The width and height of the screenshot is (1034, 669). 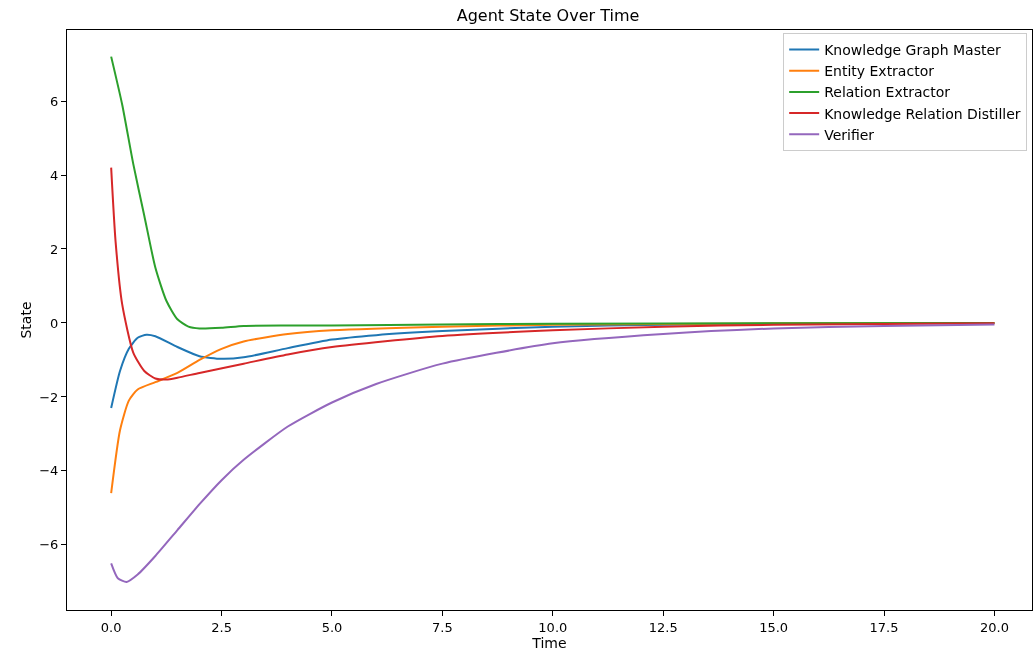 I want to click on x-tick-label: 10.0, so click(x=553, y=627).